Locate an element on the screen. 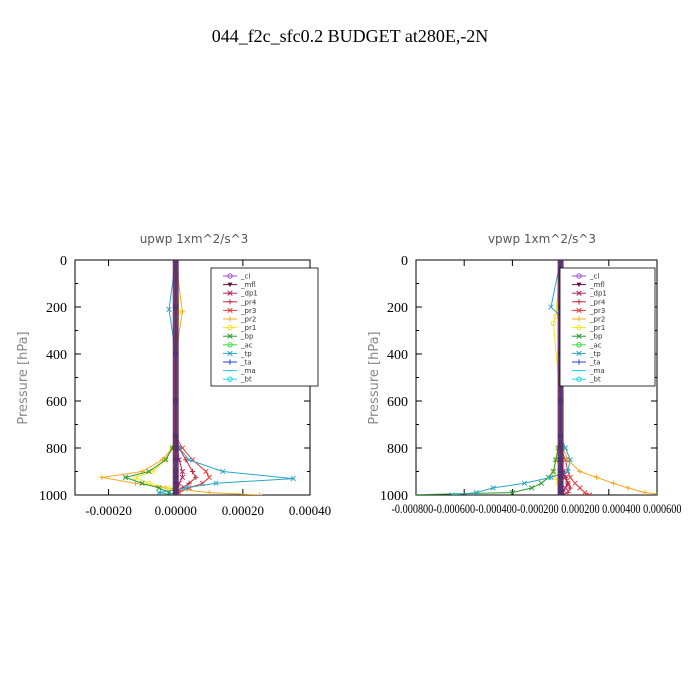  legend-label: _pr1 is located at coordinates (248, 328).